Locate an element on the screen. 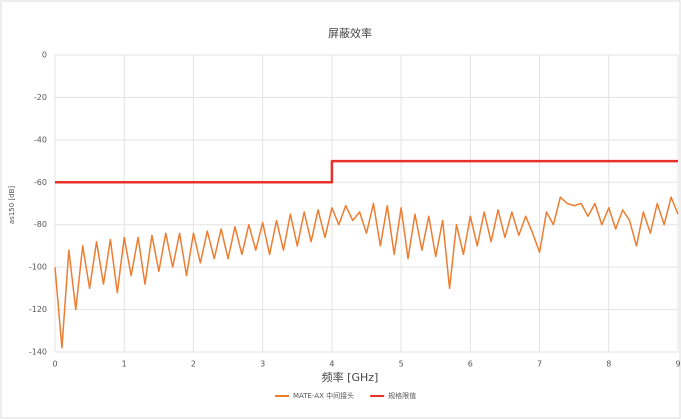 Image resolution: width=681 pixels, height=419 pixels. x-tick-label: 8 is located at coordinates (608, 364).